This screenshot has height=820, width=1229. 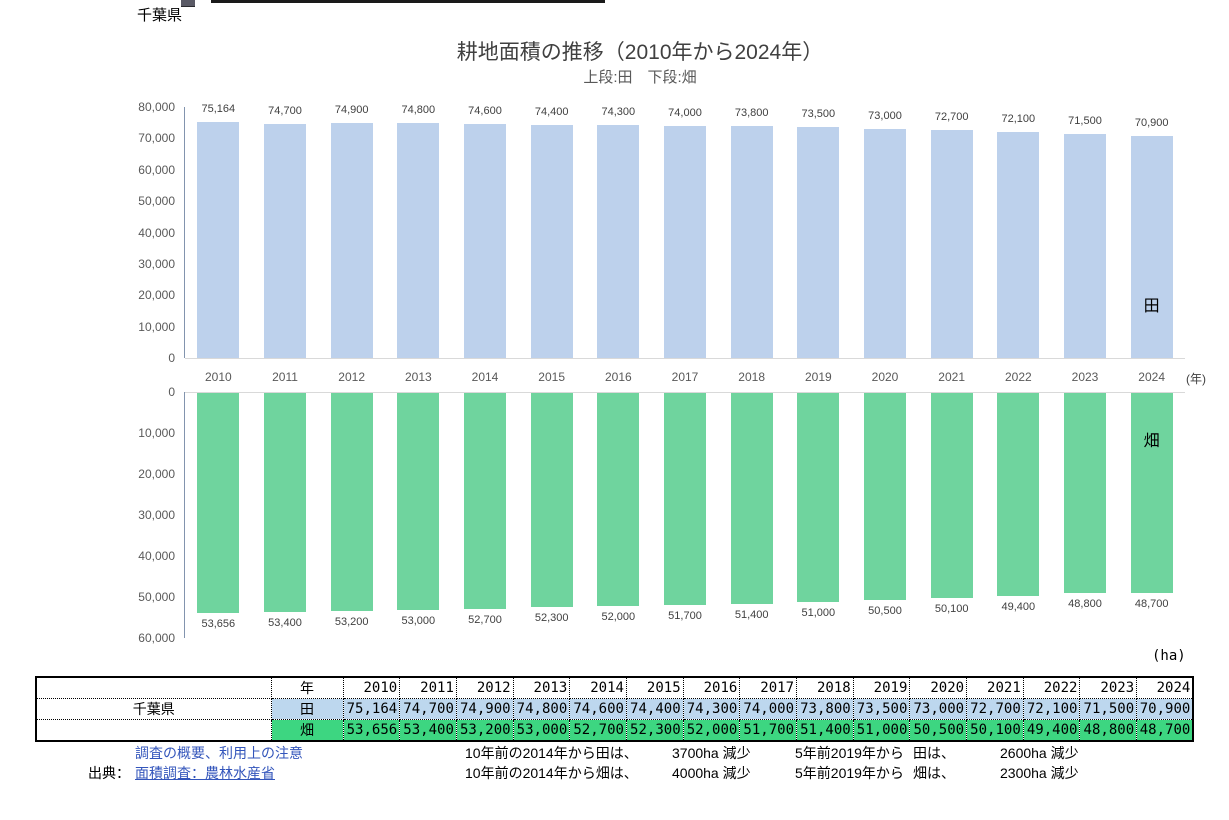 What do you see at coordinates (934, 773) in the screenshot?
I see `note-text: 畑は、` at bounding box center [934, 773].